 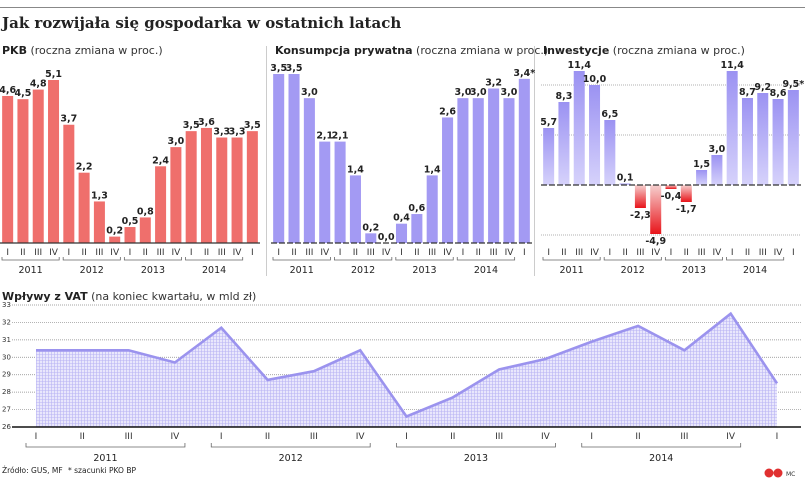 I want to click on pkb-quarter-tick: II, so click(x=206, y=253).